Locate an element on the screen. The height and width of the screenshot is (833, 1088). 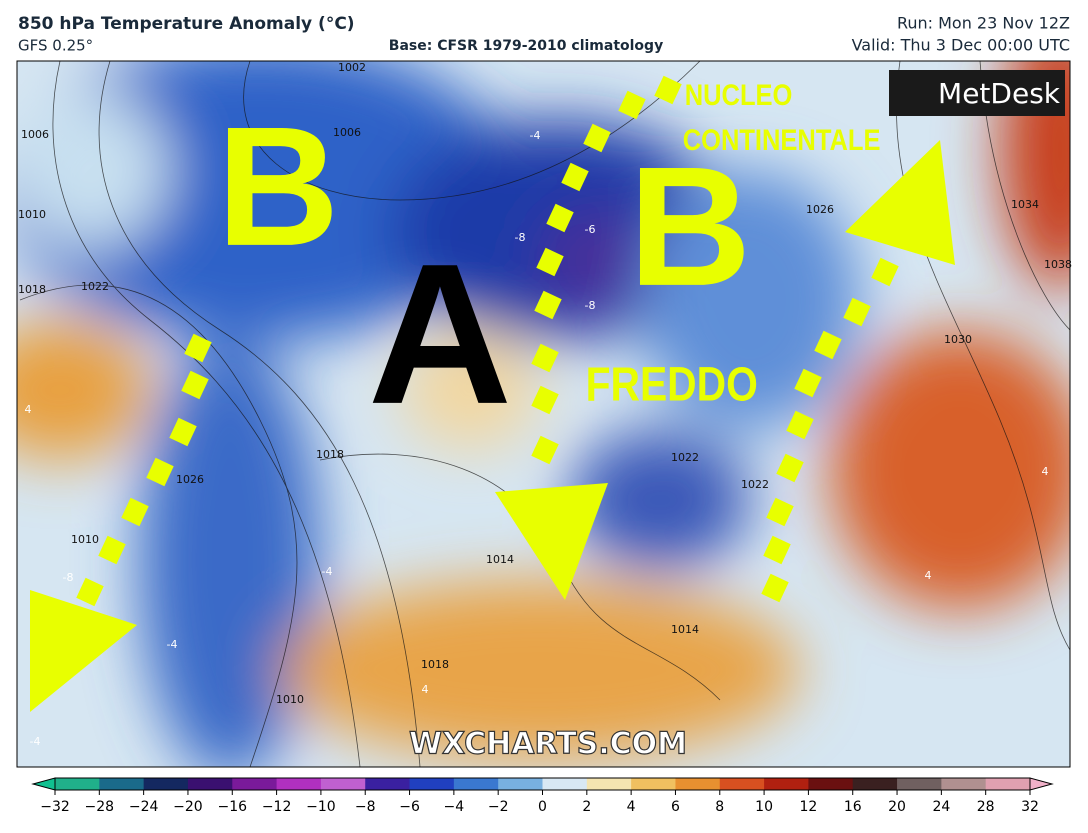
logo: MetDesk is located at coordinates (999, 93).